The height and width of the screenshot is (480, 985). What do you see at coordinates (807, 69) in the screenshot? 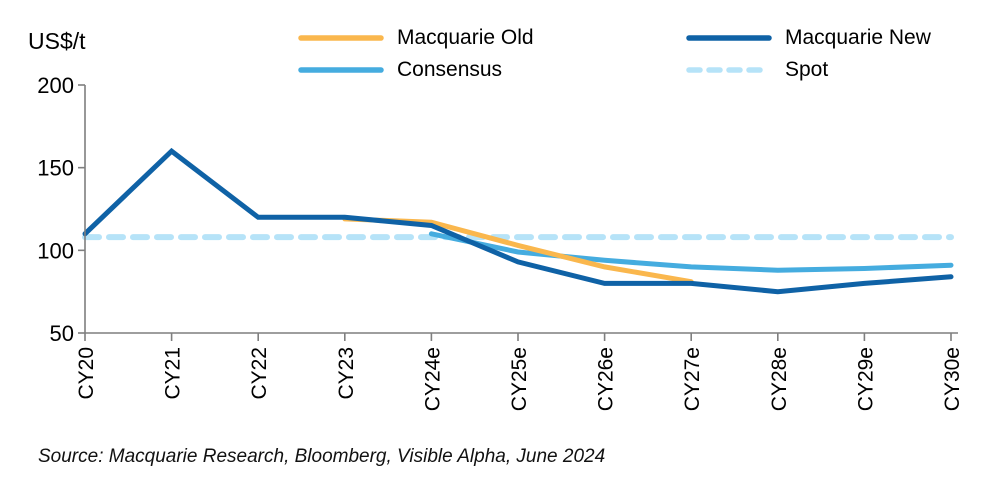
I see `legend-label-spot: Spot` at bounding box center [807, 69].